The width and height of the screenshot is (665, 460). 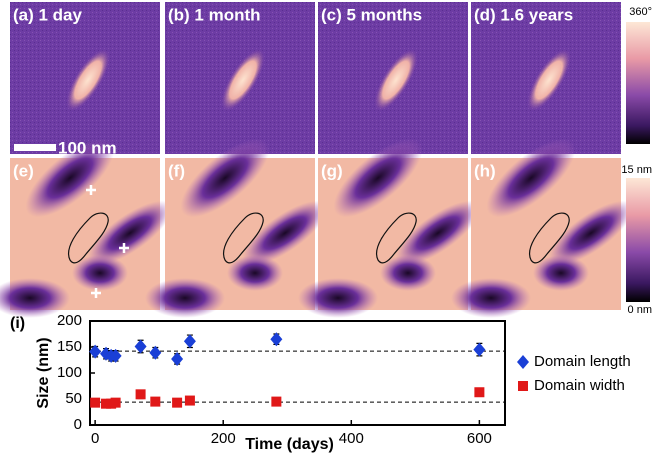 What do you see at coordinates (638, 83) in the screenshot?
I see `phase-colorbar` at bounding box center [638, 83].